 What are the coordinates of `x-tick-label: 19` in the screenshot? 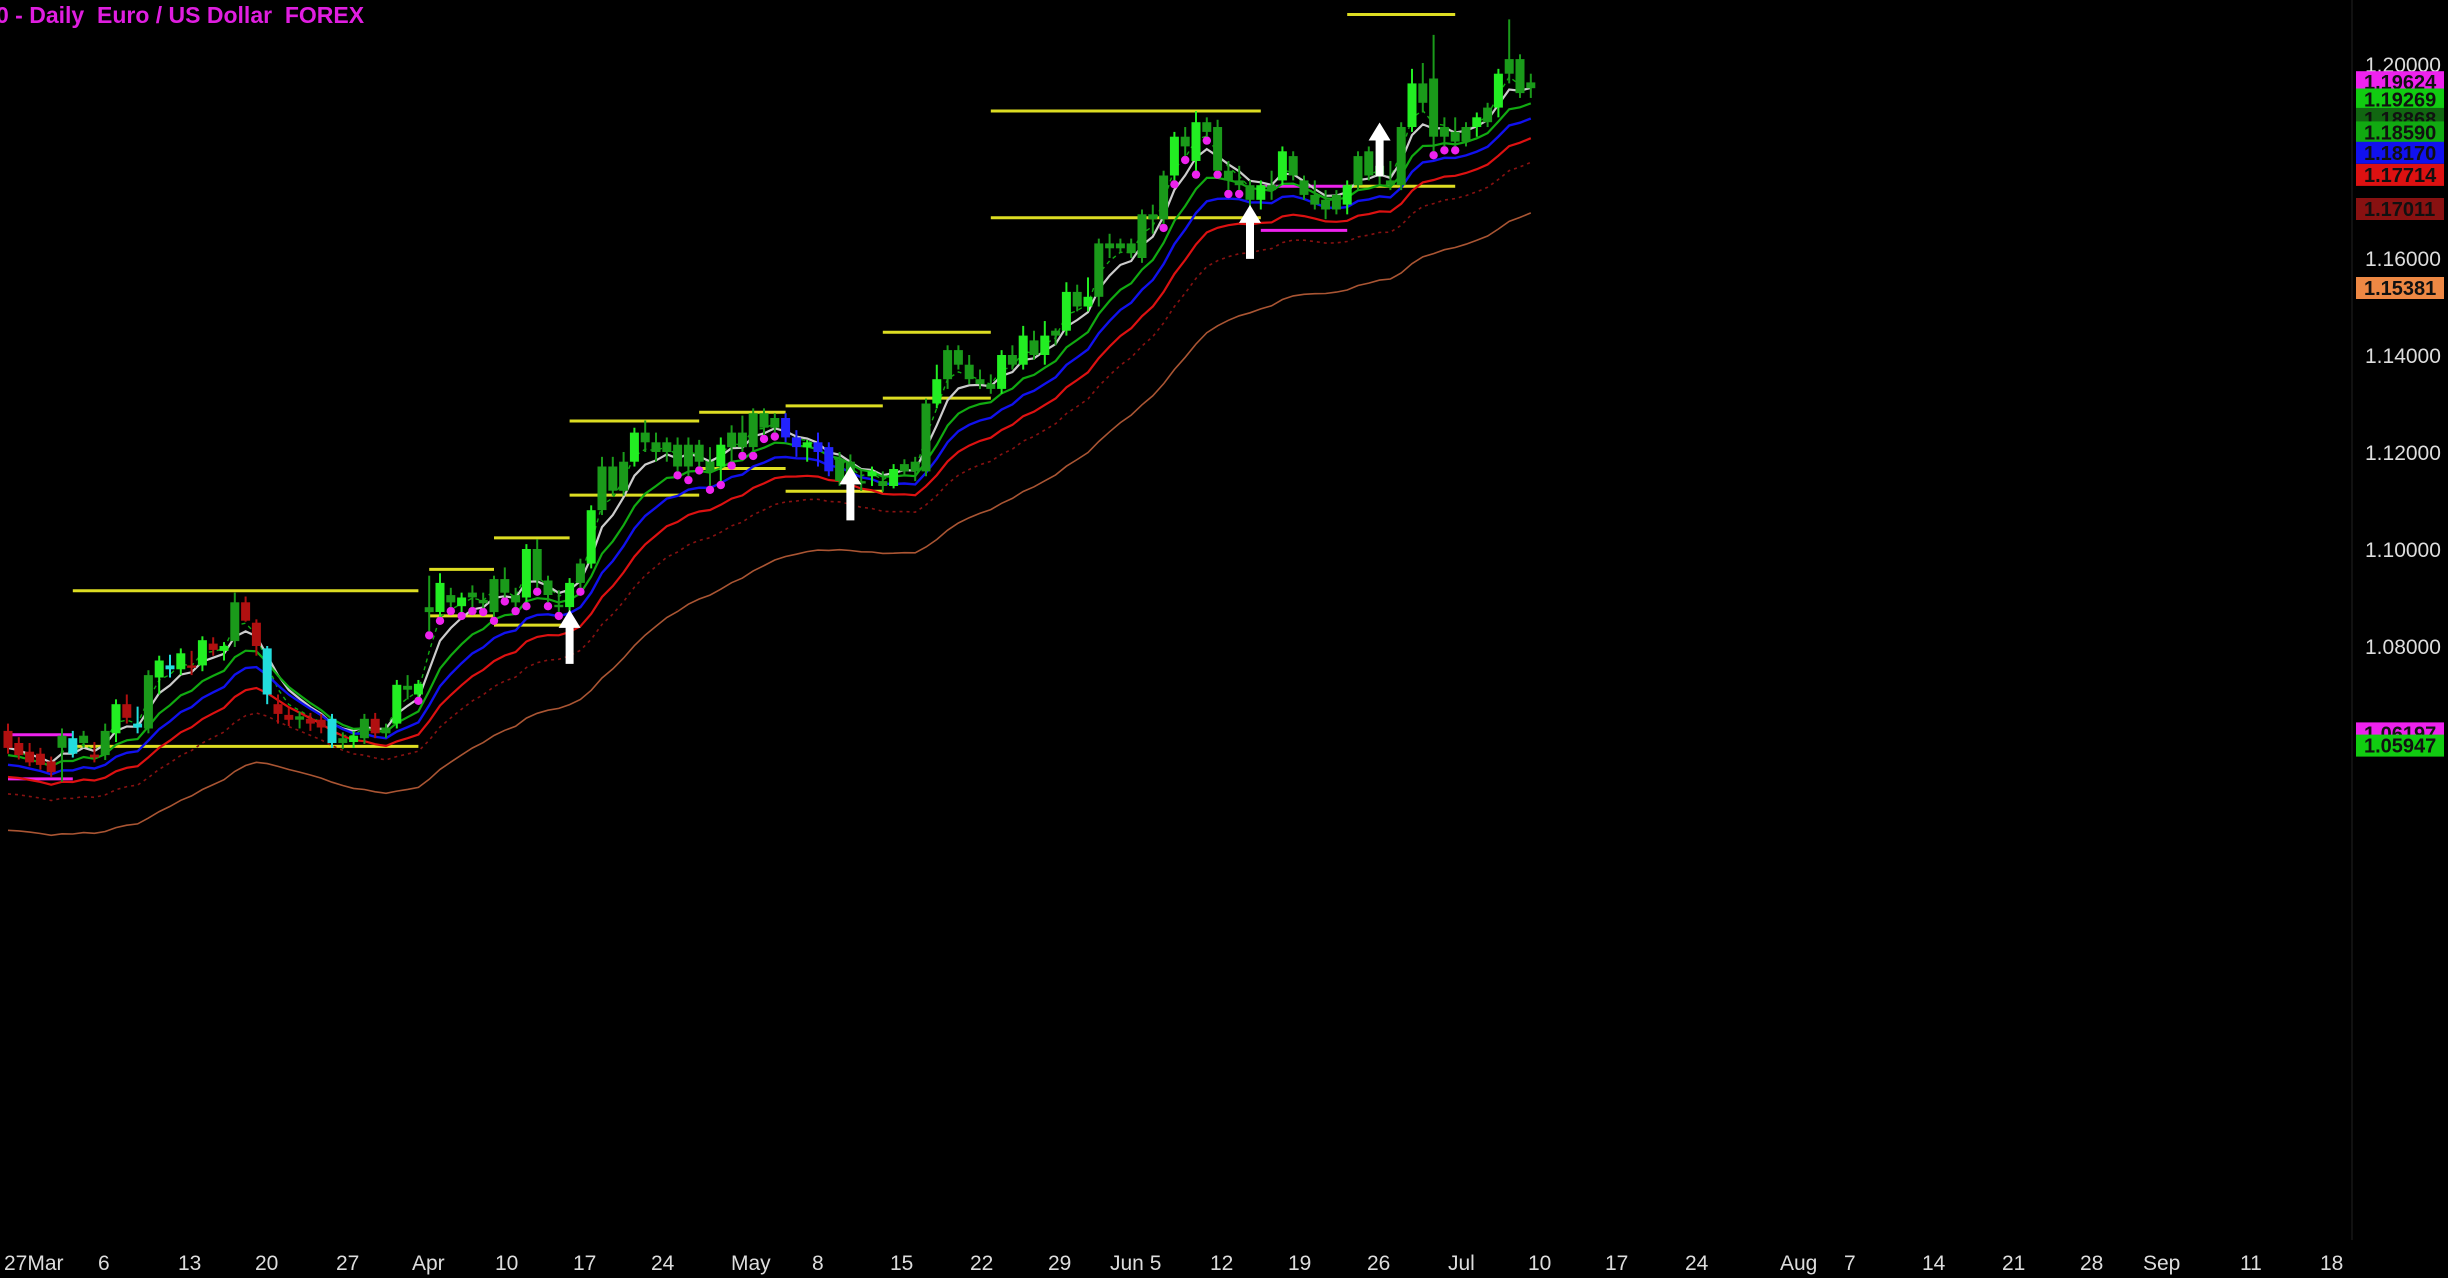 It's located at (1299, 1263).